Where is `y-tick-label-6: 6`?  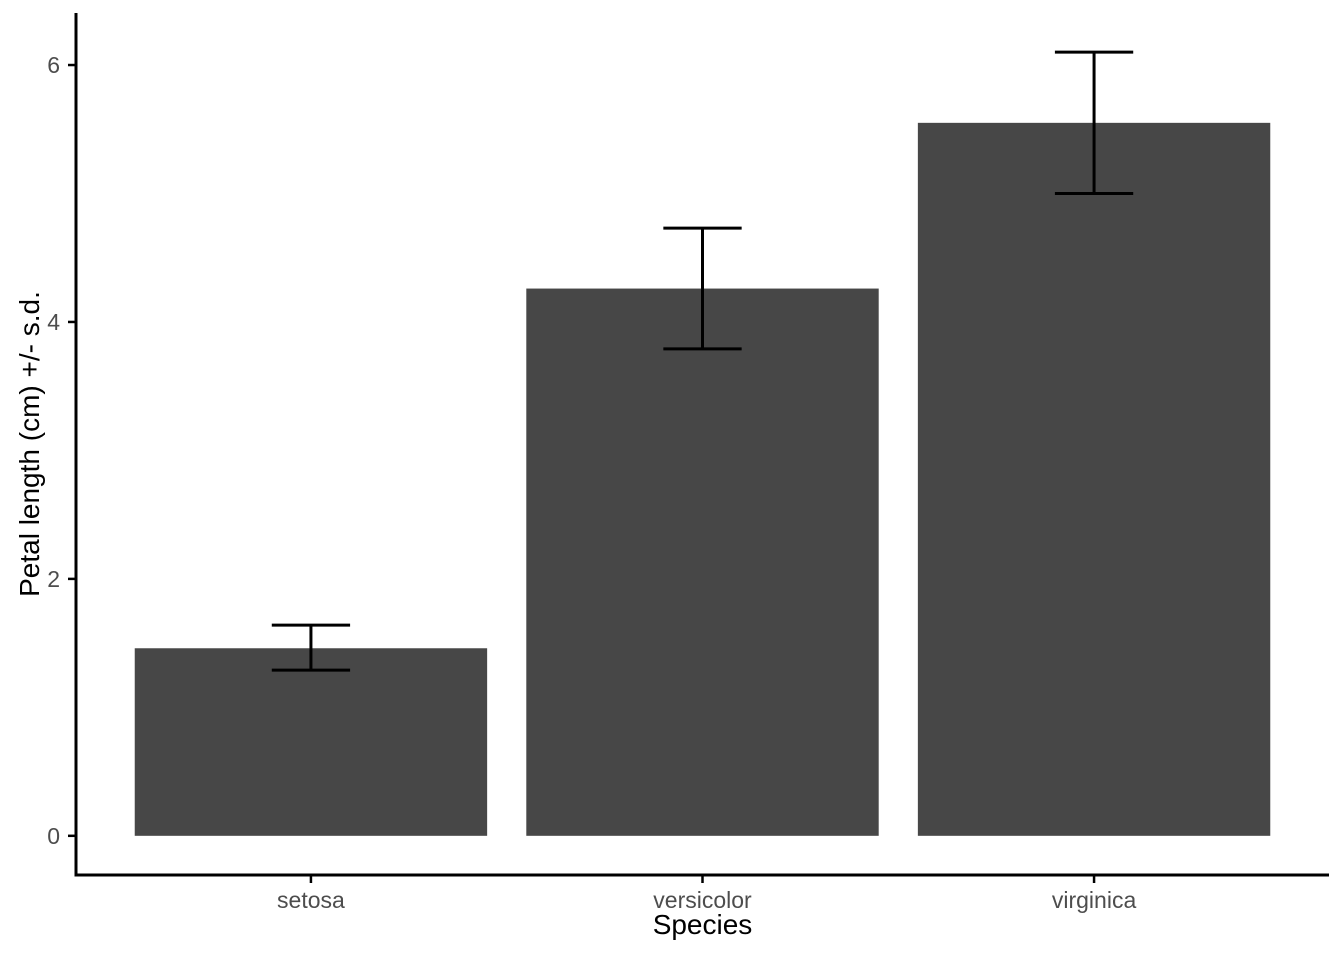
y-tick-label-6: 6 is located at coordinates (53, 65).